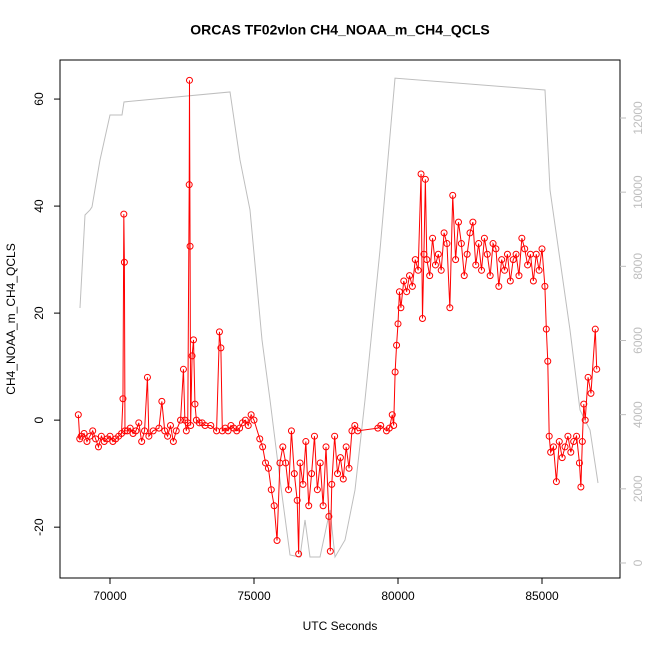 The height and width of the screenshot is (655, 650). I want to click on x-tick-label: 85000, so click(542, 596).